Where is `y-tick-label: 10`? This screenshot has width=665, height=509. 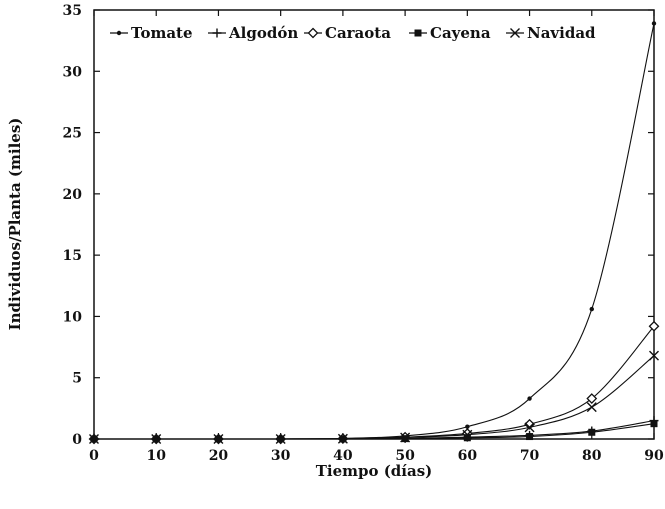 y-tick-label: 10 is located at coordinates (73, 317).